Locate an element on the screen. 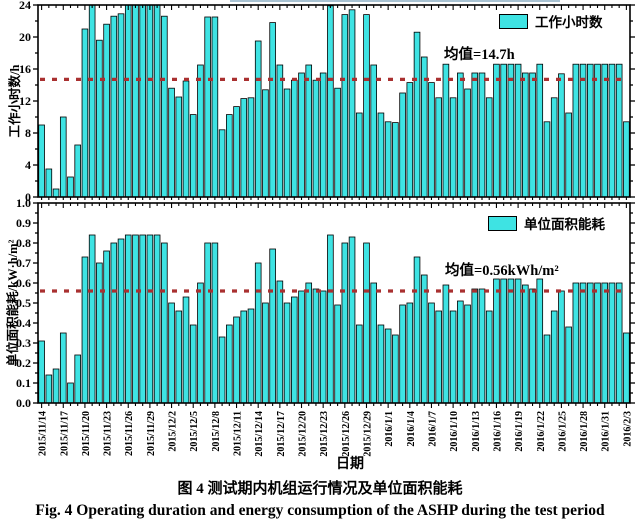  x-tick-label: 2015/12/2 is located at coordinates (173, 431).